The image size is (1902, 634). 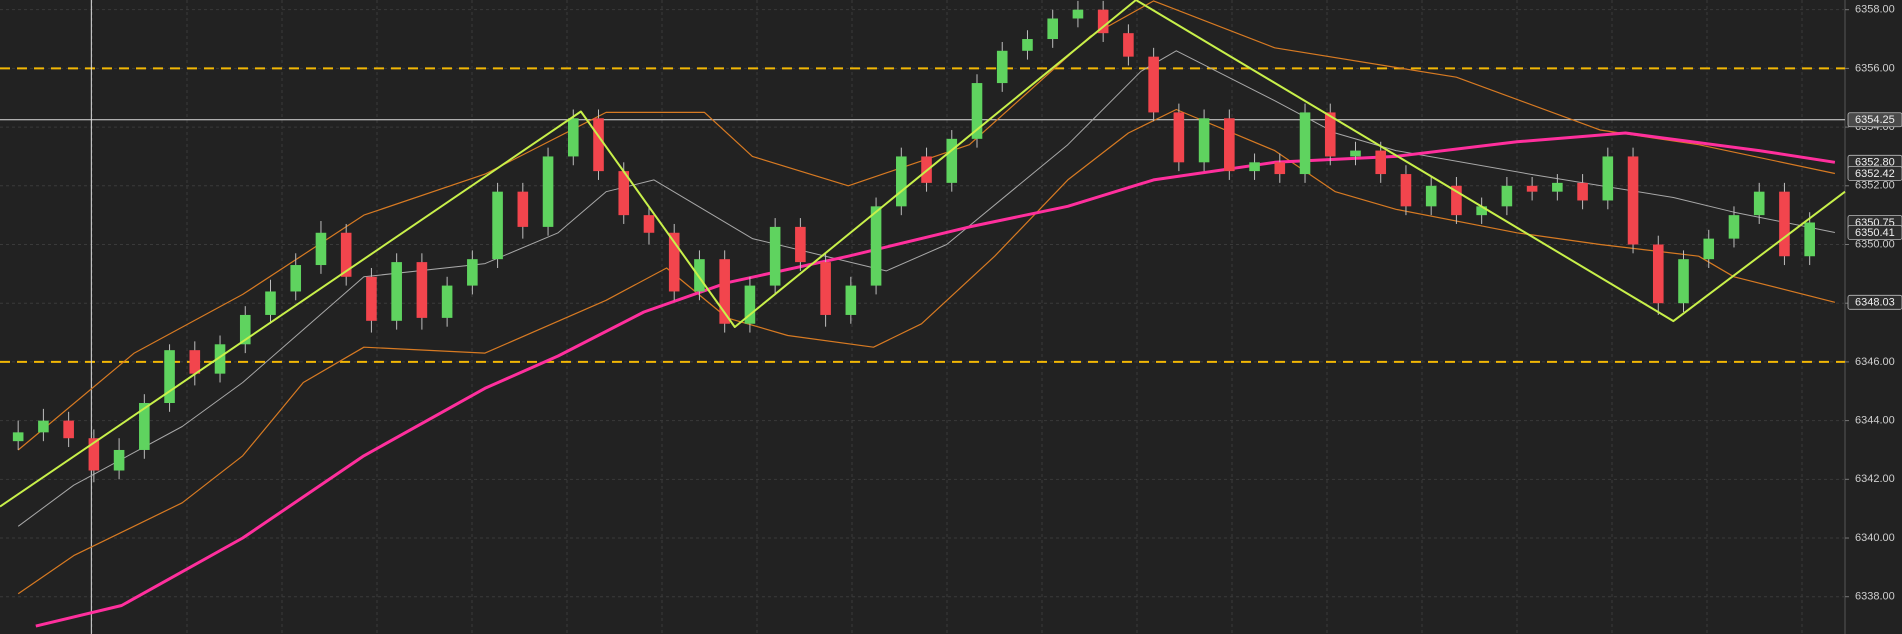 What do you see at coordinates (1875, 421) in the screenshot?
I see `y-tick-label: 6344.00` at bounding box center [1875, 421].